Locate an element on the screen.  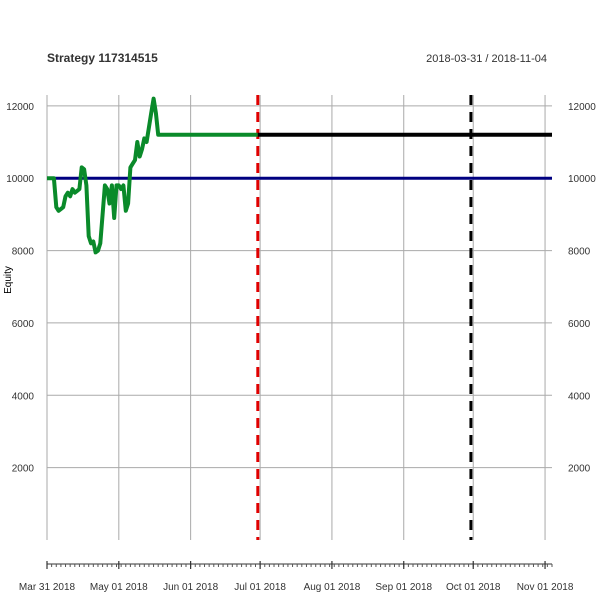
chart-date-range: 2018-03-31 / 2018-11-04 is located at coordinates (486, 59).